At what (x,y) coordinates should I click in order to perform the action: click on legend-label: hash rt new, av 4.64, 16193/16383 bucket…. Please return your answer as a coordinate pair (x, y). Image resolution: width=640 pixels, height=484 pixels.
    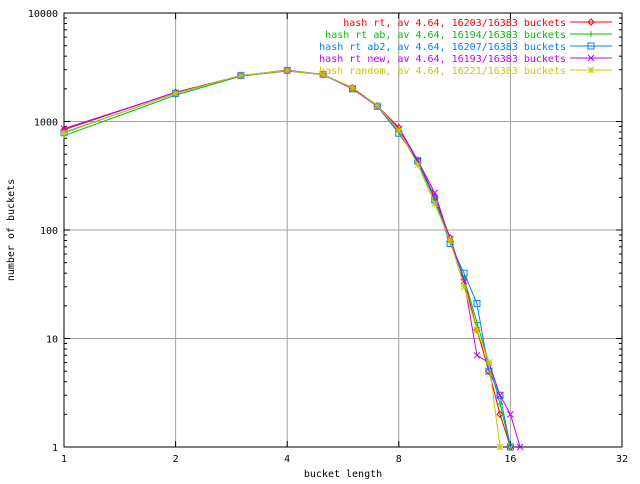
    Looking at the image, I should click on (442, 59).